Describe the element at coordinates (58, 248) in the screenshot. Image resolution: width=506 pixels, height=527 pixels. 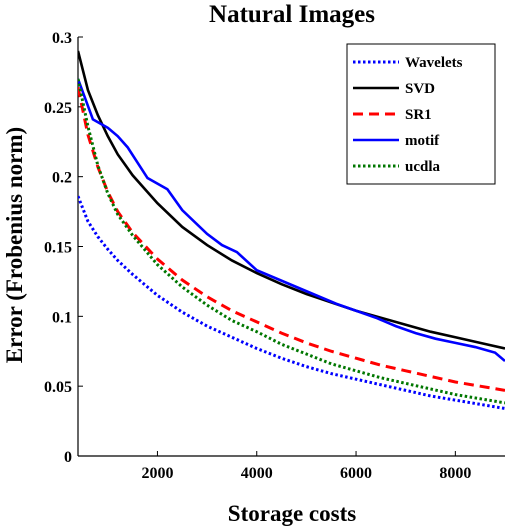
I see `y-tick-label-3: 0.15` at that location.